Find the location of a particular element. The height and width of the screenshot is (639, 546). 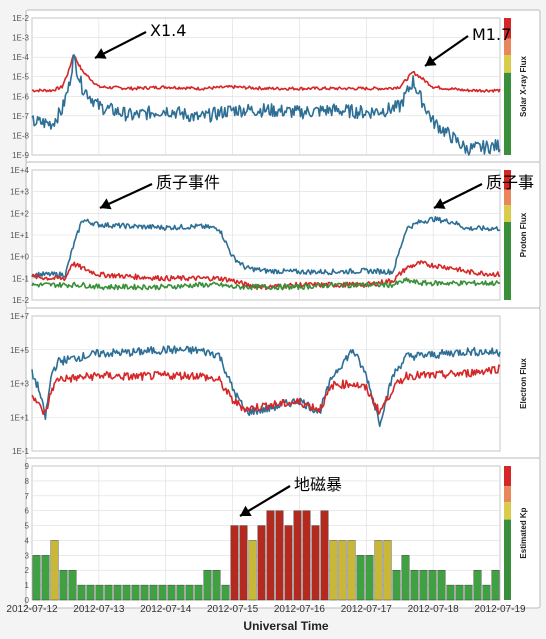

y-tick-label: 1E-3 is located at coordinates (20, 38).